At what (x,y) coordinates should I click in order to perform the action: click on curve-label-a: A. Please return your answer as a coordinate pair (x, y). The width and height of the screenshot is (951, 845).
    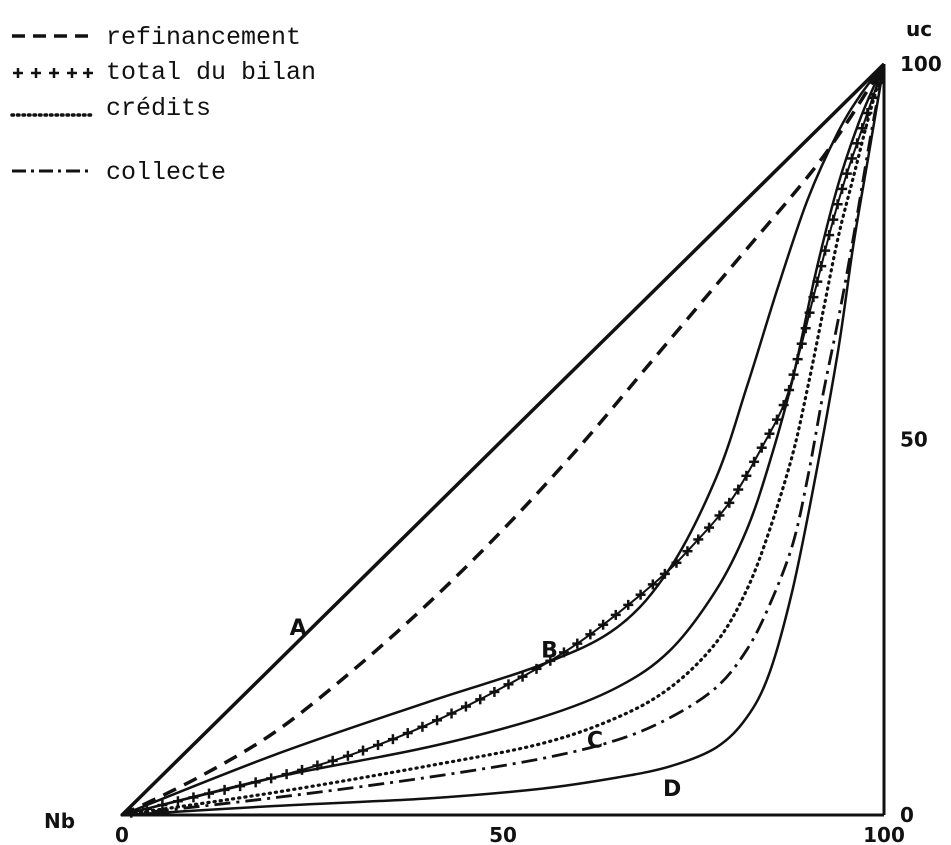
    Looking at the image, I should click on (298, 628).